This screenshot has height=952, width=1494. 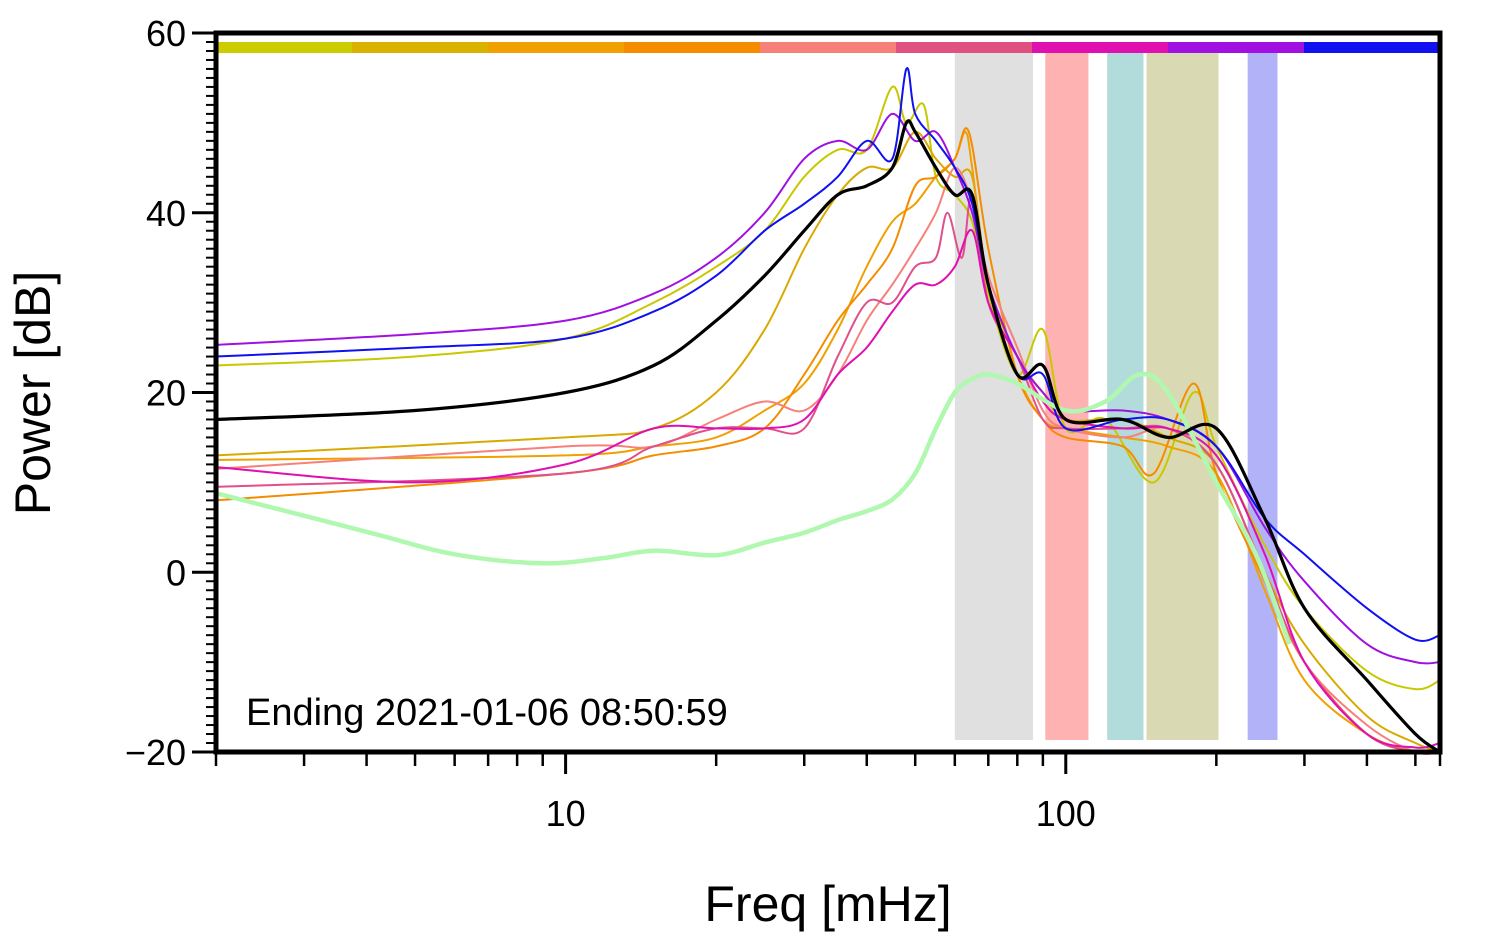 I want to click on y-tick-label: 20, so click(x=166, y=393).